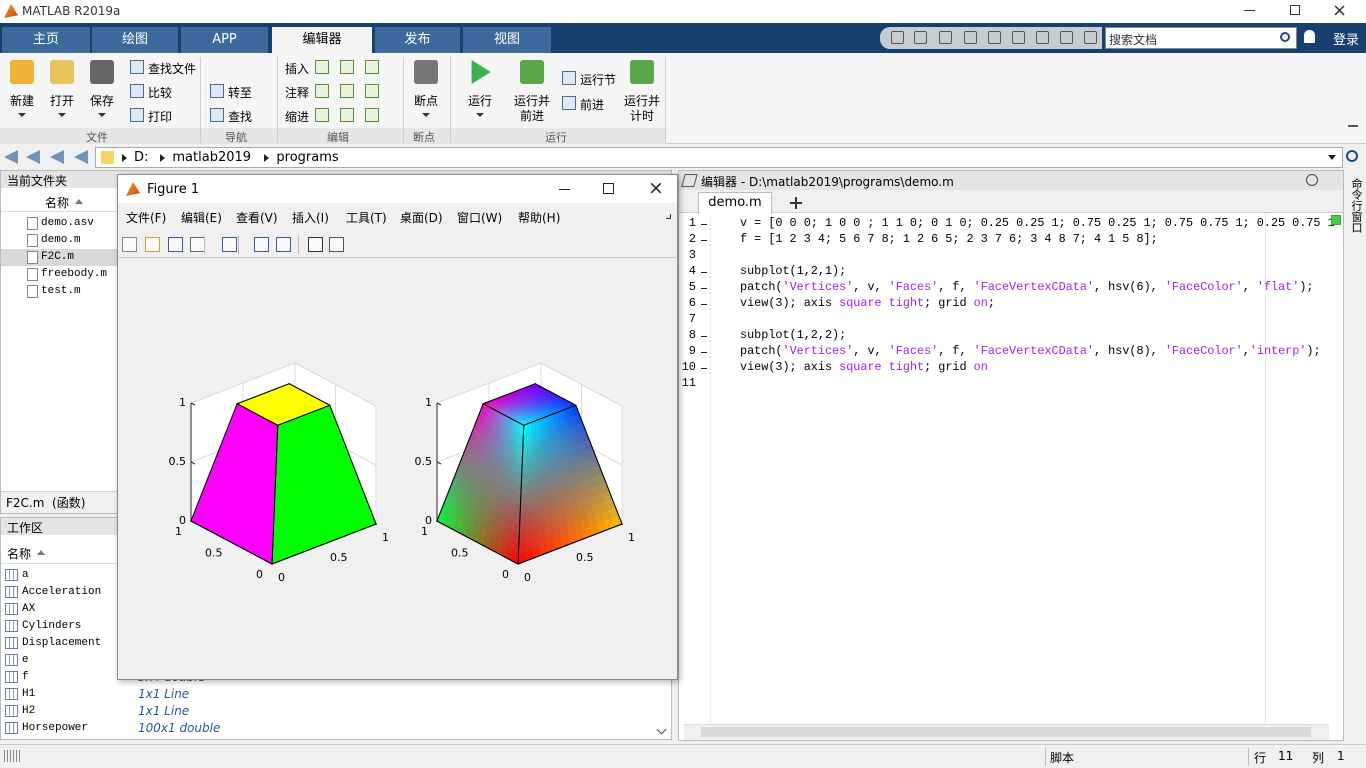  I want to click on figure-menu: 文件(F), so click(146, 218).